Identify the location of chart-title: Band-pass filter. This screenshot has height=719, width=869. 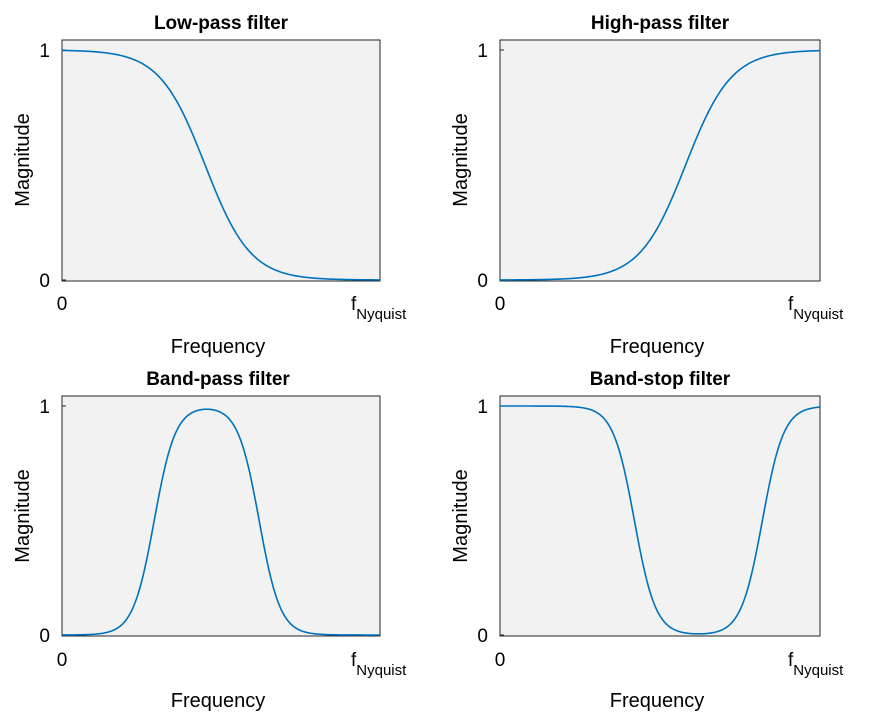
(218, 379).